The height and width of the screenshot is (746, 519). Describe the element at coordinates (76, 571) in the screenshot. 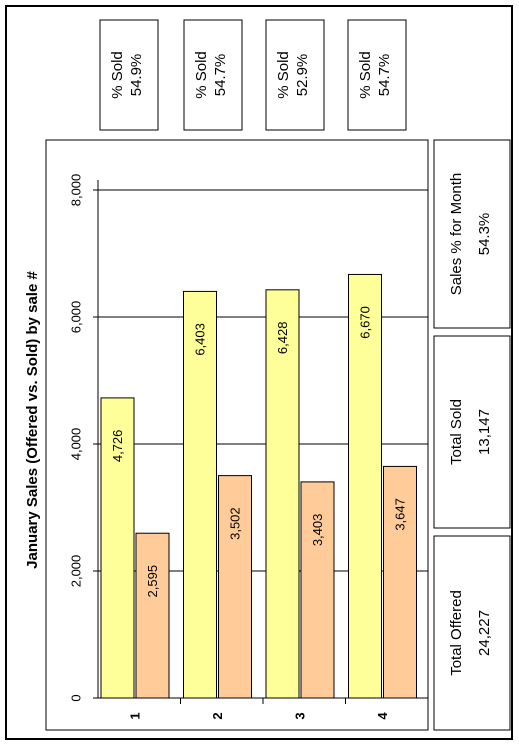

I see `y-tick-label: 2,000` at that location.